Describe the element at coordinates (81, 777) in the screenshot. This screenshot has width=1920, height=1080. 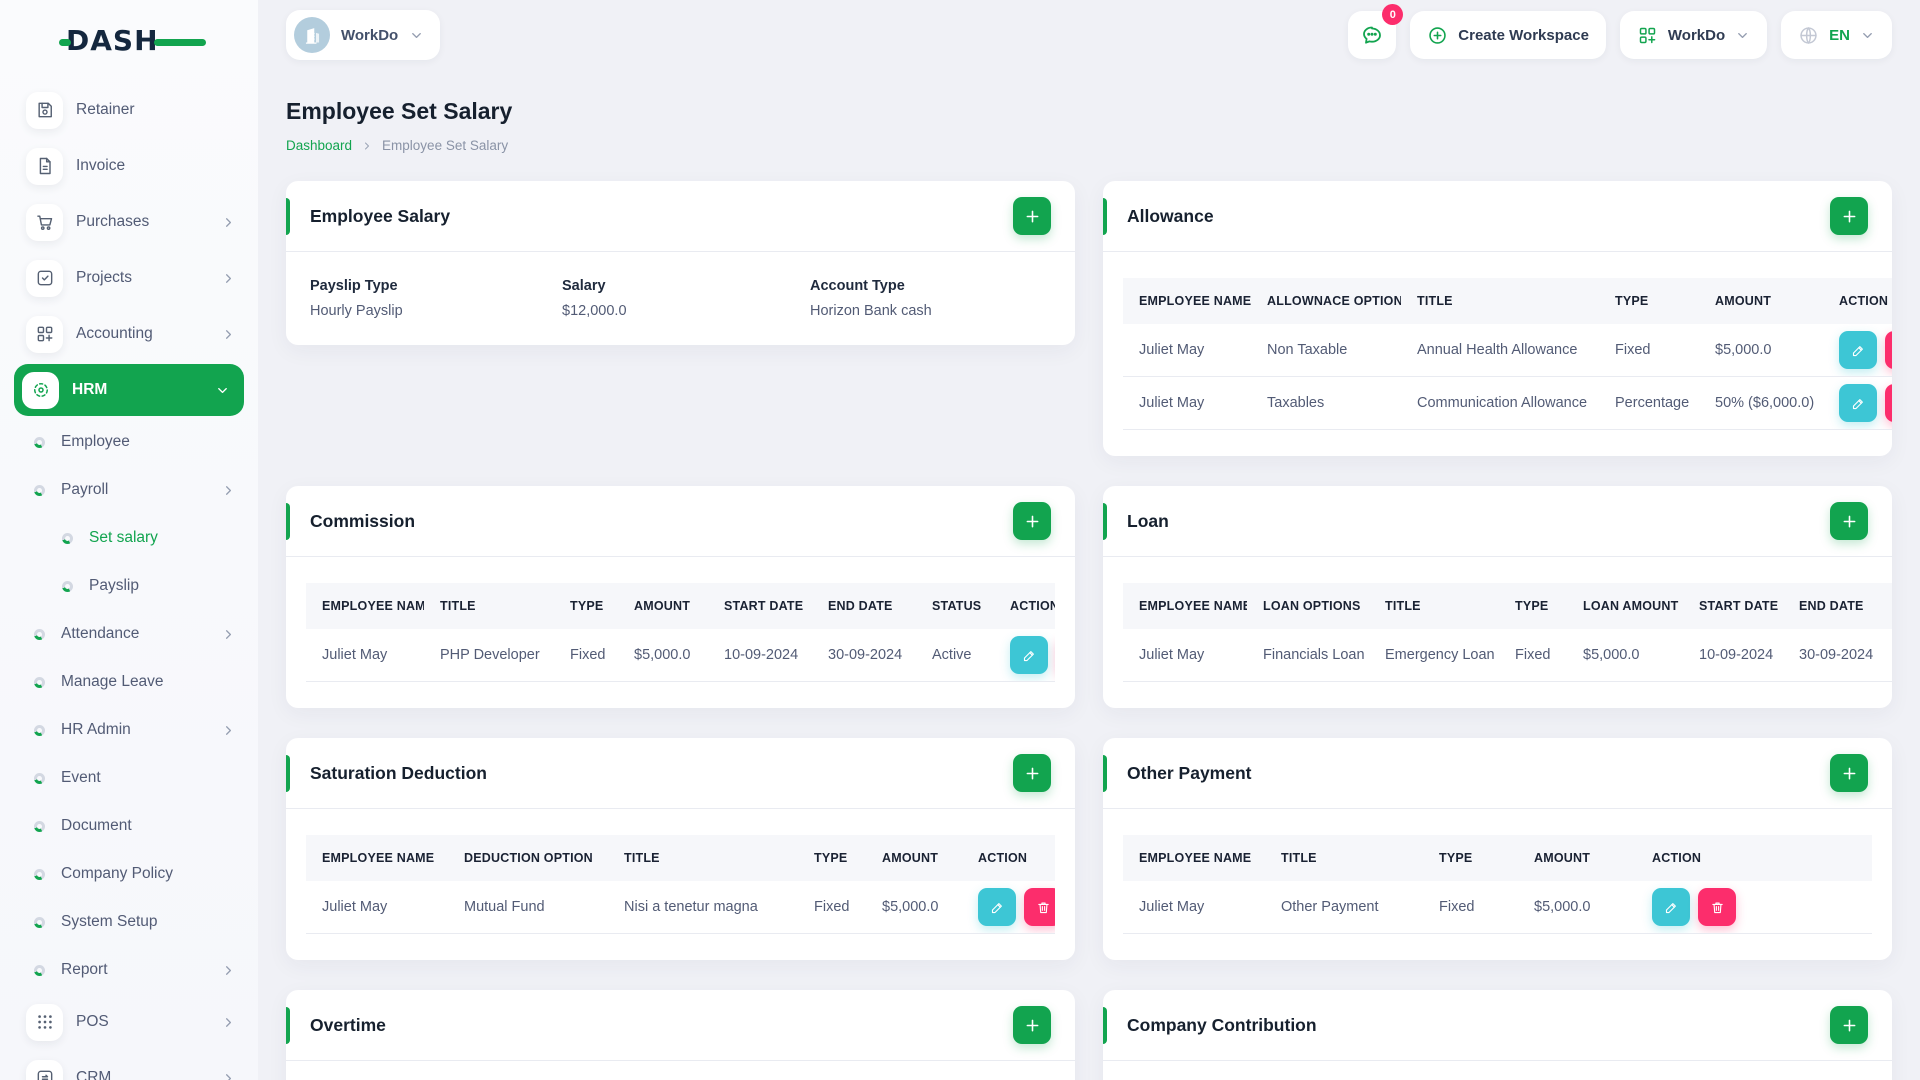
I see `sidebar-item-label: Event` at that location.